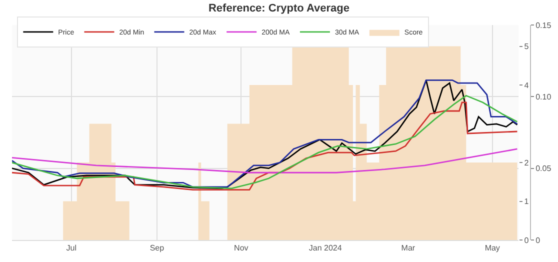 The width and height of the screenshot is (558, 262). Describe the element at coordinates (71, 248) in the screenshot. I see `x-tick-label: Jul` at that location.